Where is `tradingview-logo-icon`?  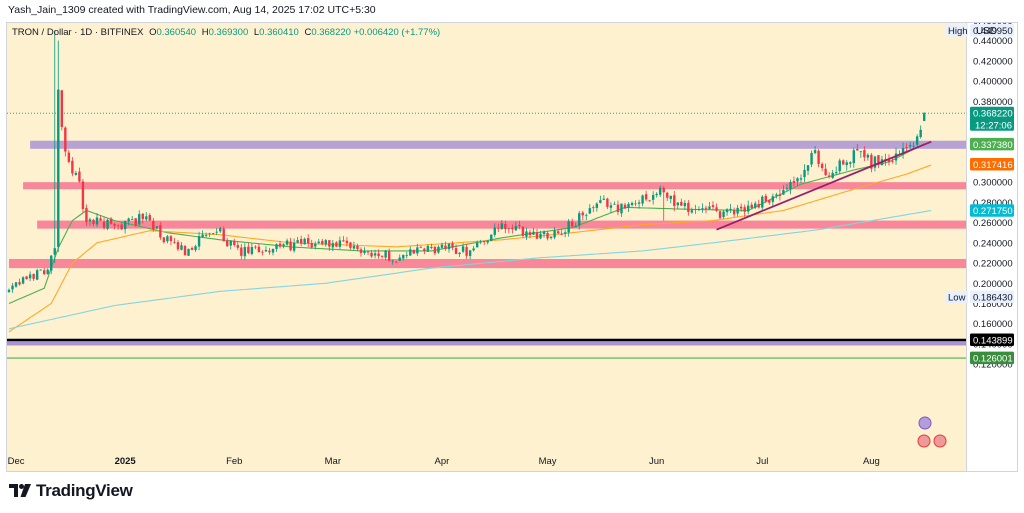 tradingview-logo-icon is located at coordinates (20, 490).